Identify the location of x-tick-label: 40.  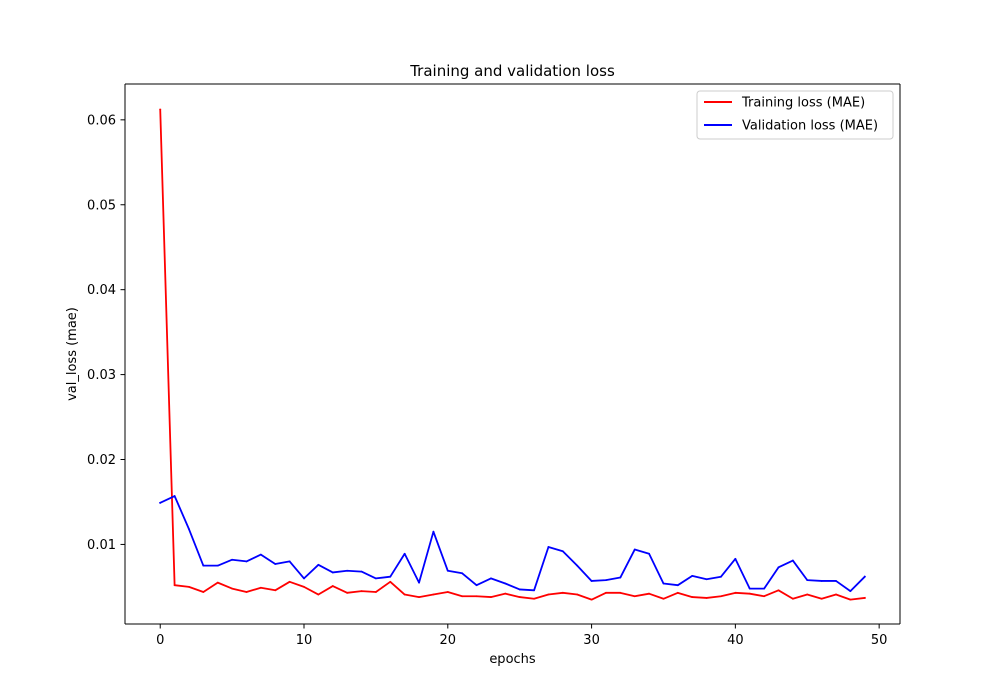
(735, 640).